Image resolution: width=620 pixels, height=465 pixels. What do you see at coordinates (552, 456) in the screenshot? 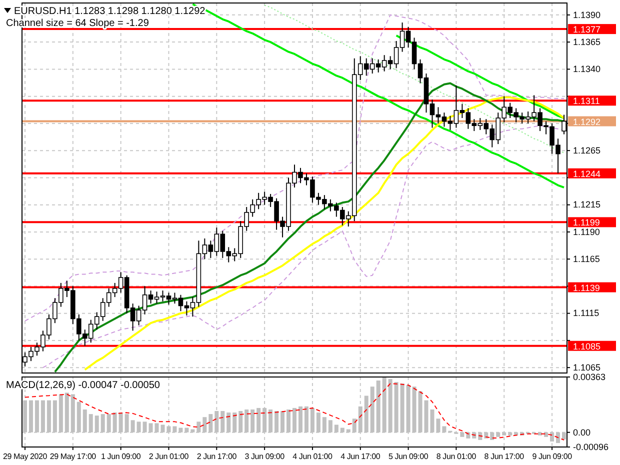
I see `x-tick-label: 9 Jun 09:00` at bounding box center [552, 456].